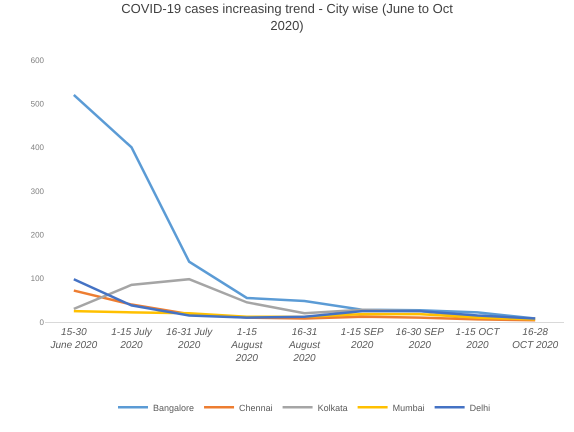 Image resolution: width=574 pixels, height=432 pixels. Describe the element at coordinates (480, 407) in the screenshot. I see `legend-label: Delhi` at that location.